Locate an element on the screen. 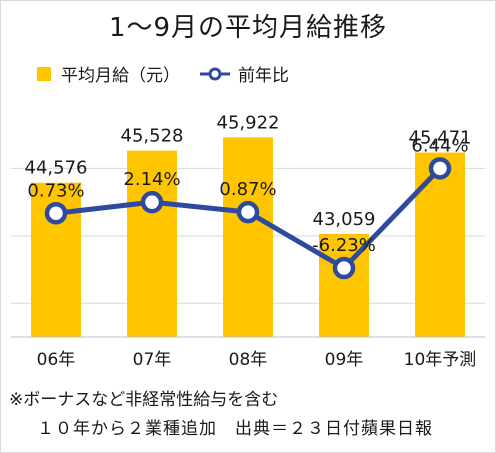 The height and width of the screenshot is (453, 496). line-value-label: 6.44% is located at coordinates (439, 145).